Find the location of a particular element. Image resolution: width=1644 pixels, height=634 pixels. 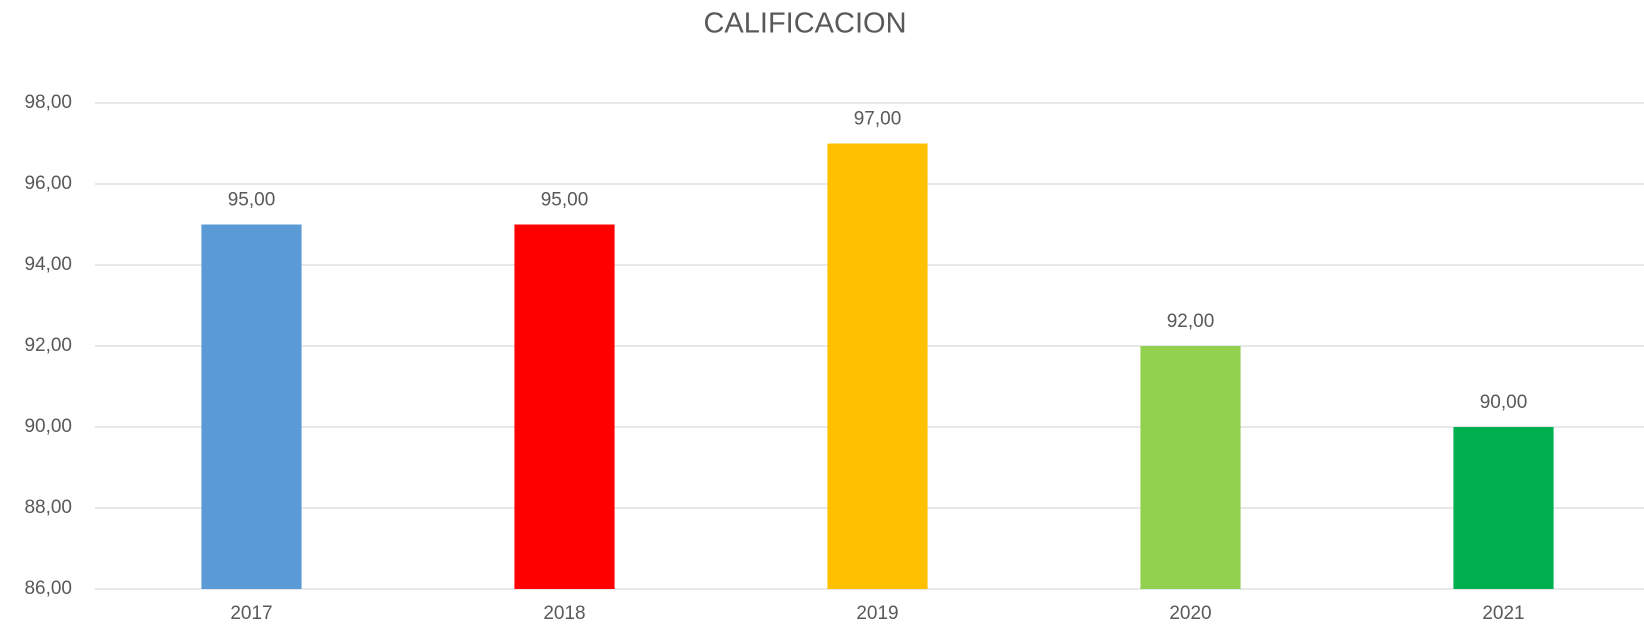

chart-title: CALIFICACION is located at coordinates (804, 24).